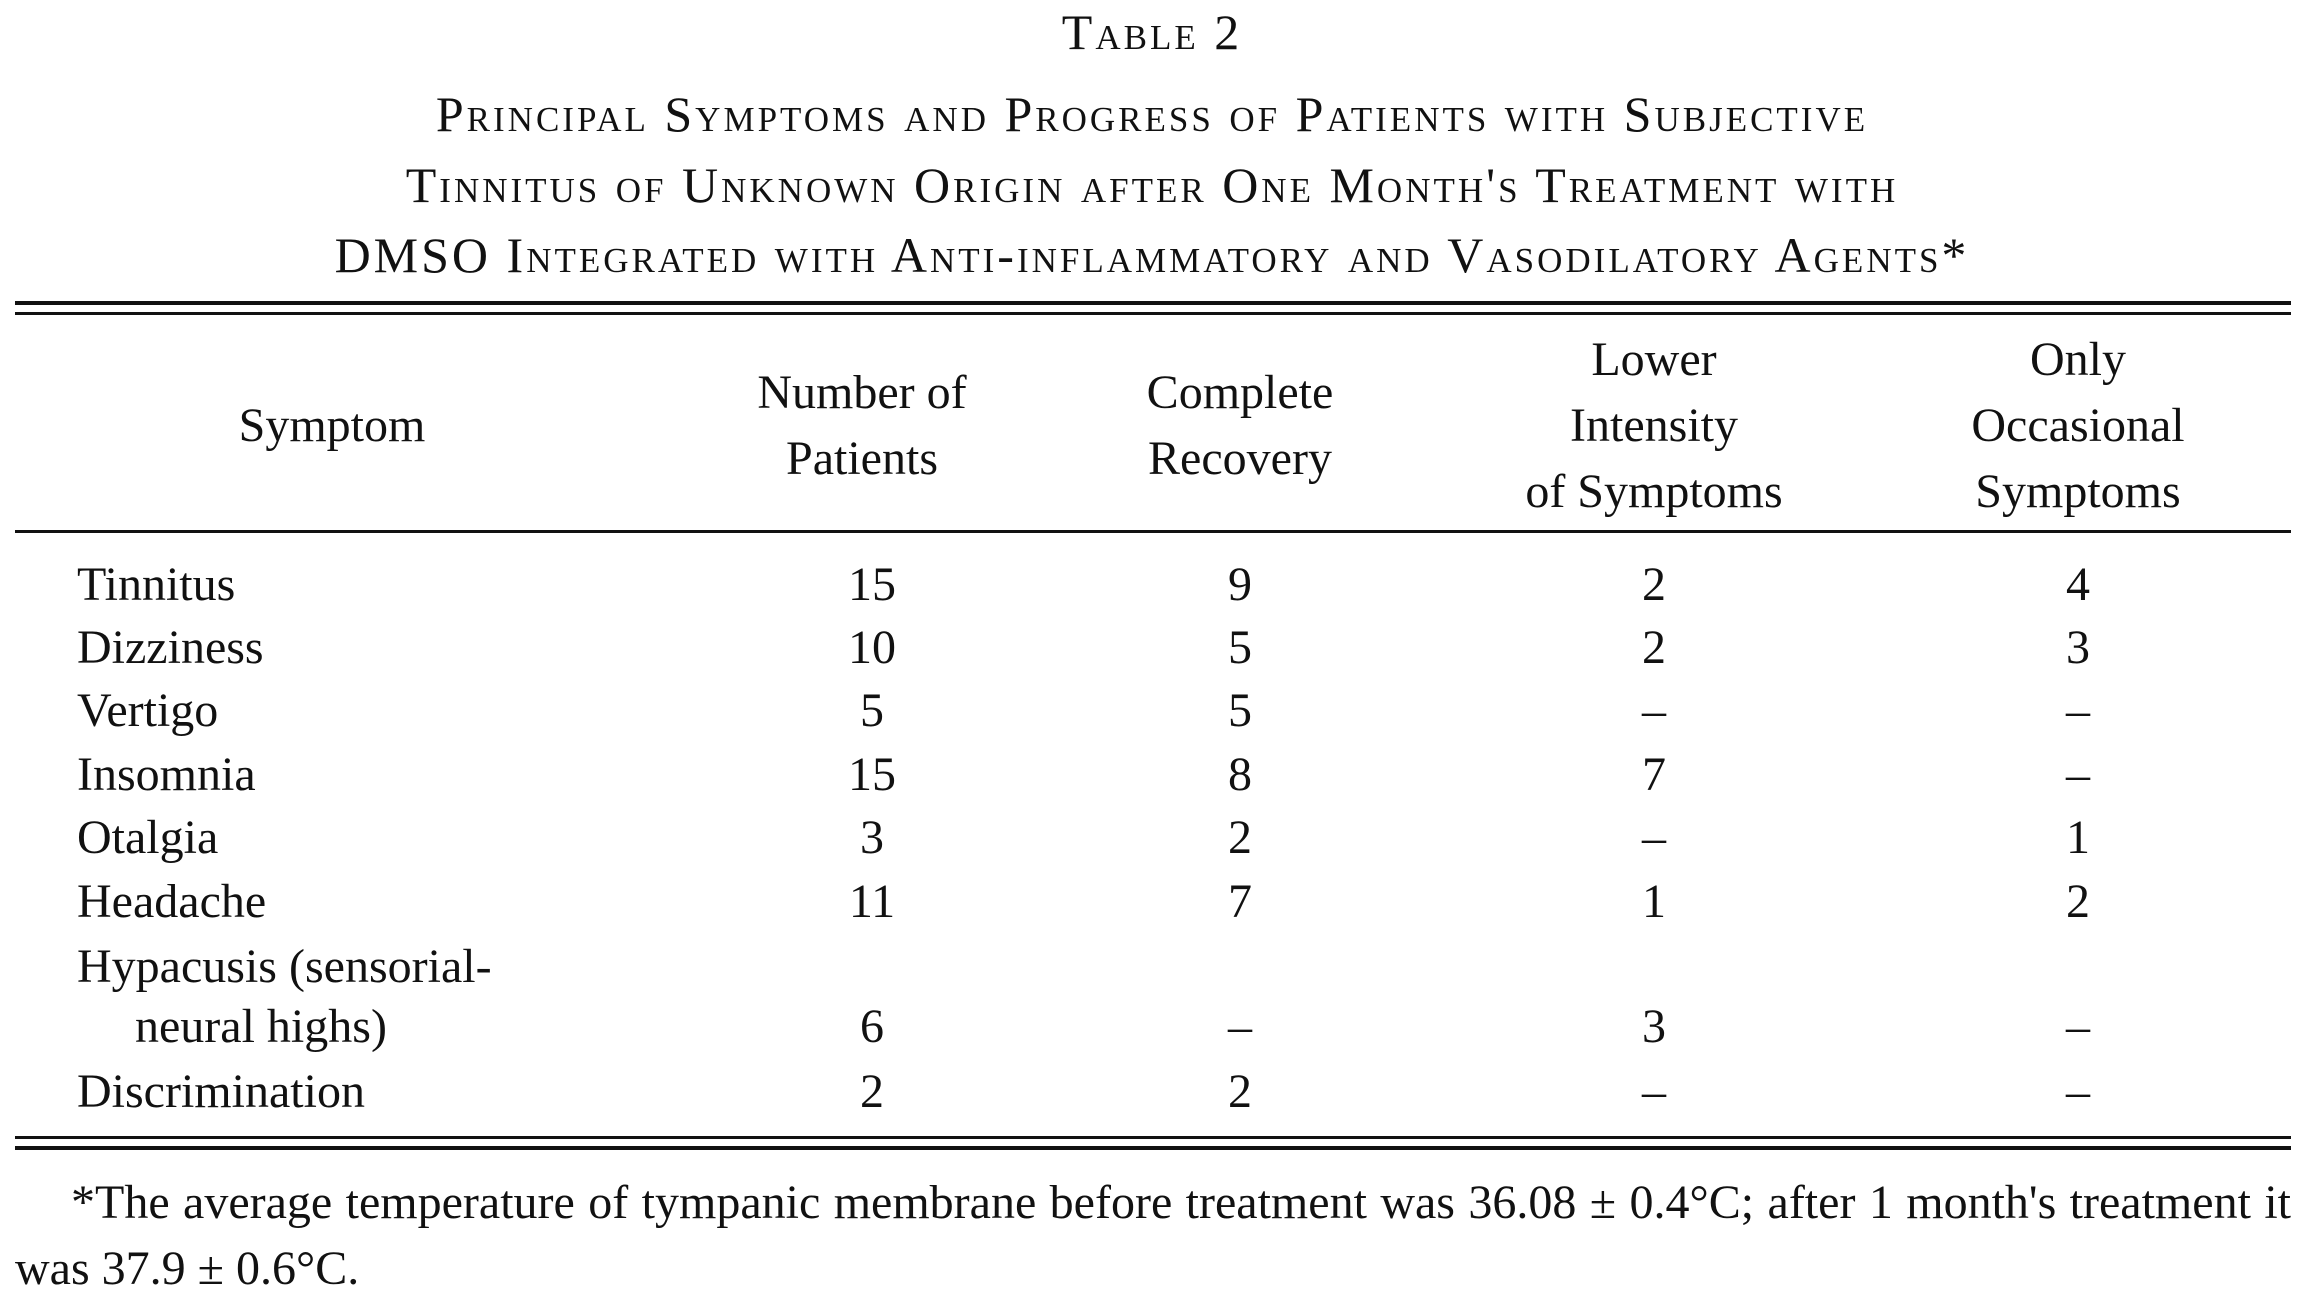 This screenshot has height=1306, width=2304. What do you see at coordinates (221, 1091) in the screenshot?
I see `row-label: Discrimination` at bounding box center [221, 1091].